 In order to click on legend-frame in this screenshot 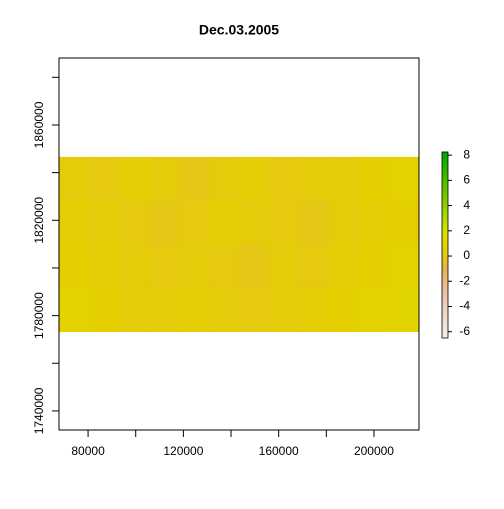, I will do `click(445, 245)`.